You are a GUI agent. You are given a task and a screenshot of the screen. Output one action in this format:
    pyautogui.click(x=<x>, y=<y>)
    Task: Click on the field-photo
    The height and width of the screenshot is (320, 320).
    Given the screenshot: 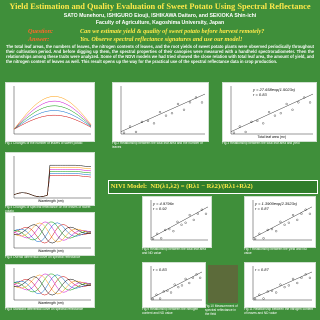 What is the action you would take?
    pyautogui.click(x=223, y=284)
    